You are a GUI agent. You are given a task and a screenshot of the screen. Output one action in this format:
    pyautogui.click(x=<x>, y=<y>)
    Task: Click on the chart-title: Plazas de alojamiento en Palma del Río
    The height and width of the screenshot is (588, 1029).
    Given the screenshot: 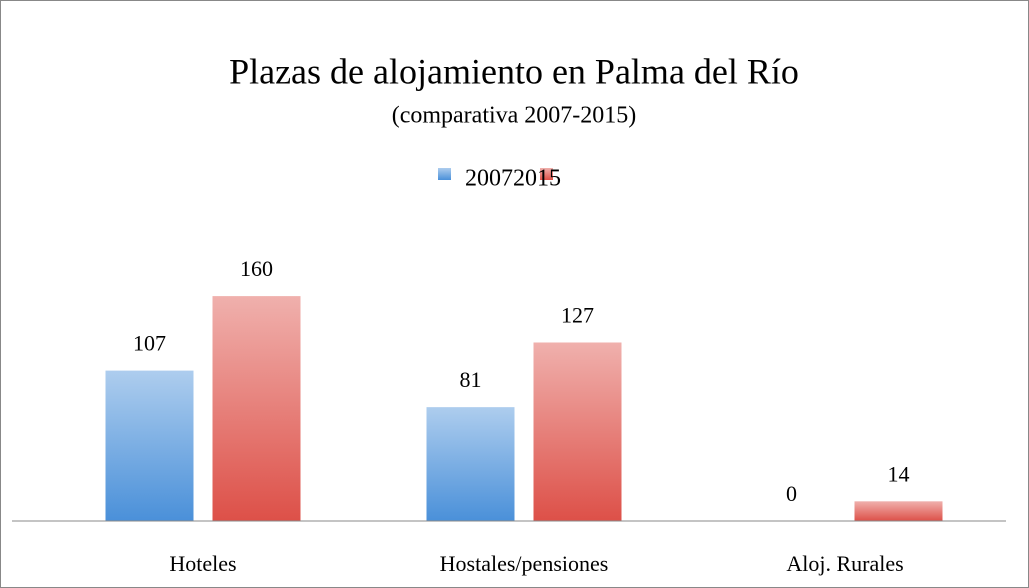 What is the action you would take?
    pyautogui.click(x=514, y=71)
    